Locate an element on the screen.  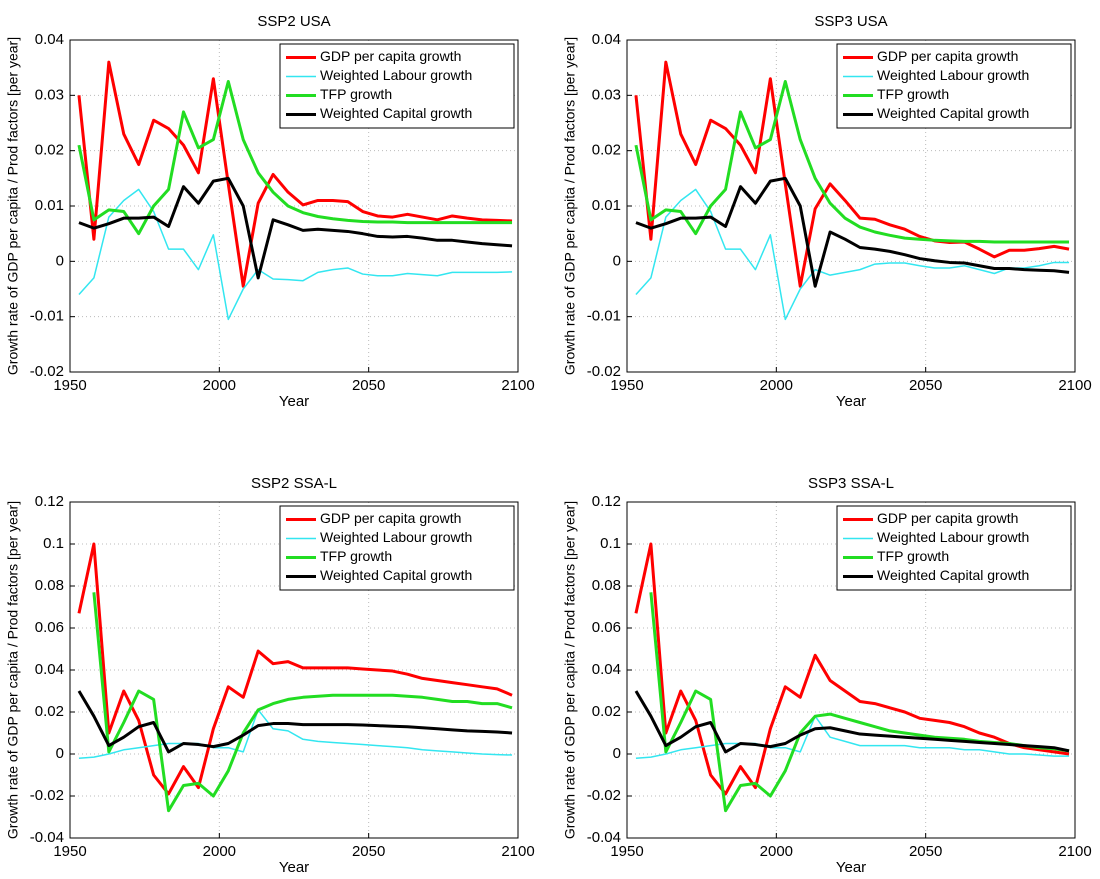
chart-title: SSP2 USA is located at coordinates (293, 21).